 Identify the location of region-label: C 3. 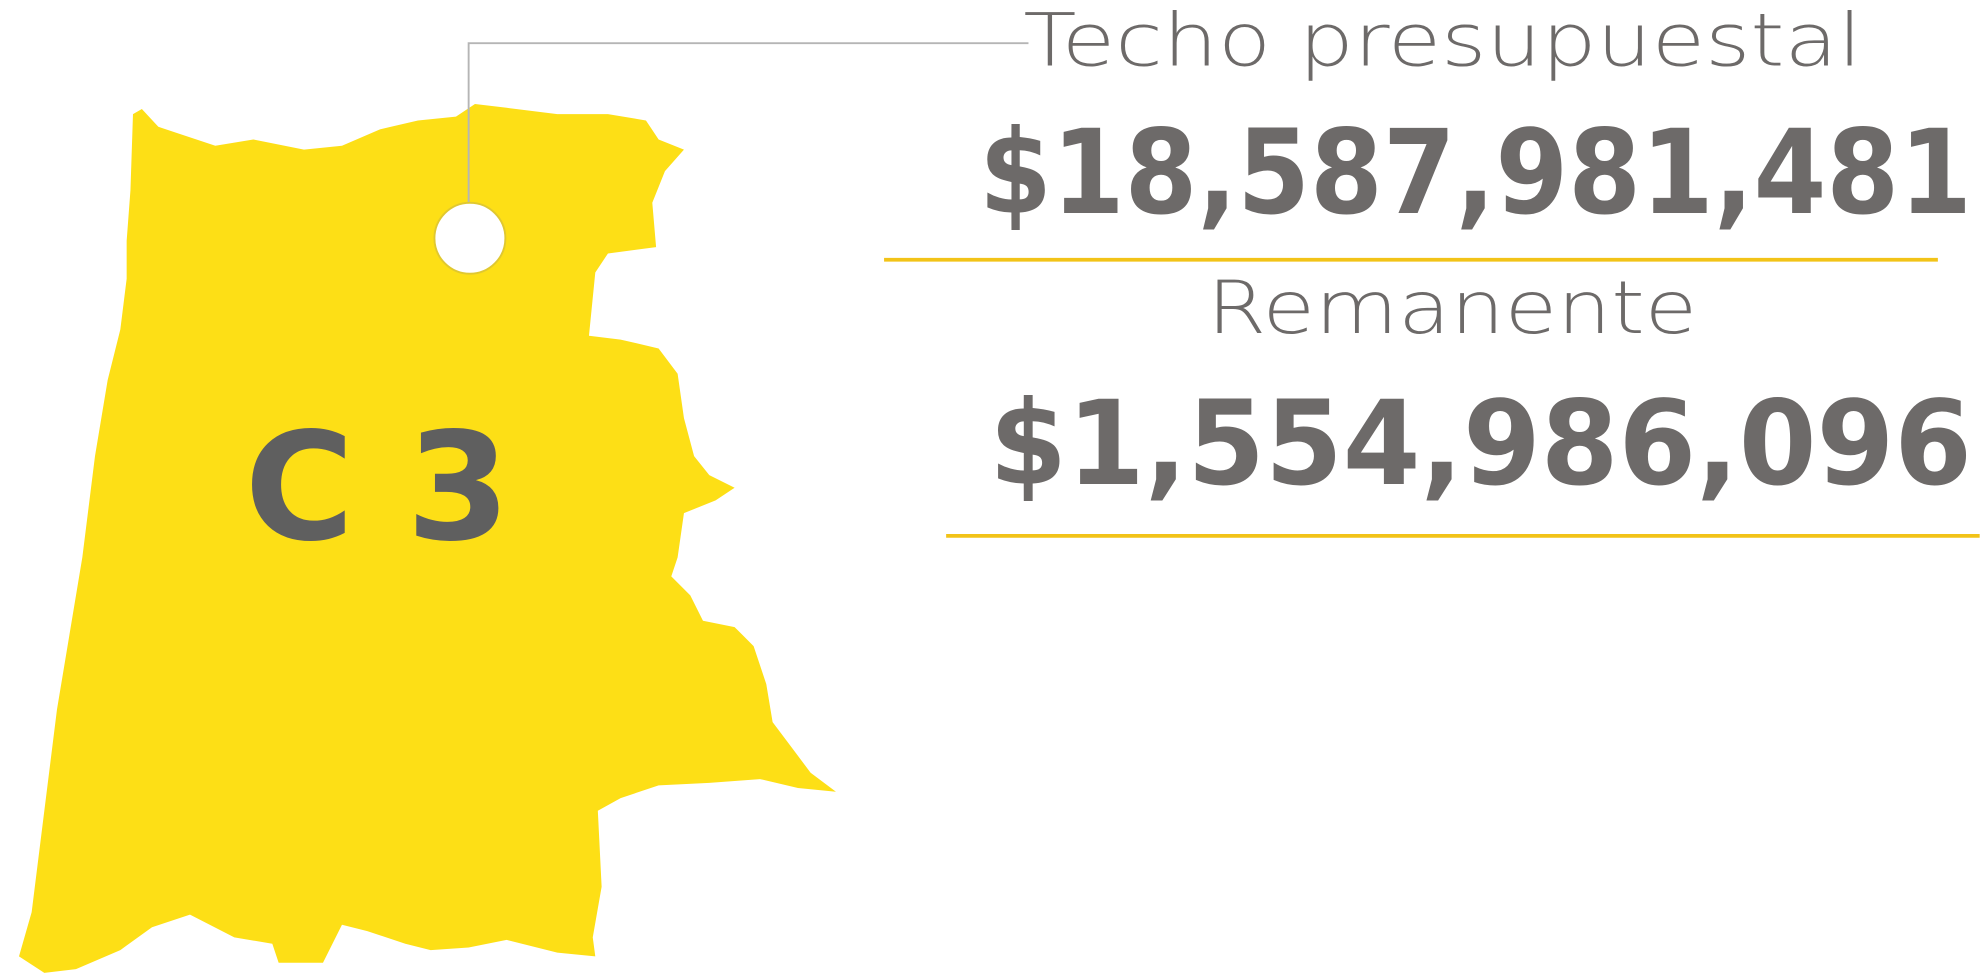
(378, 488).